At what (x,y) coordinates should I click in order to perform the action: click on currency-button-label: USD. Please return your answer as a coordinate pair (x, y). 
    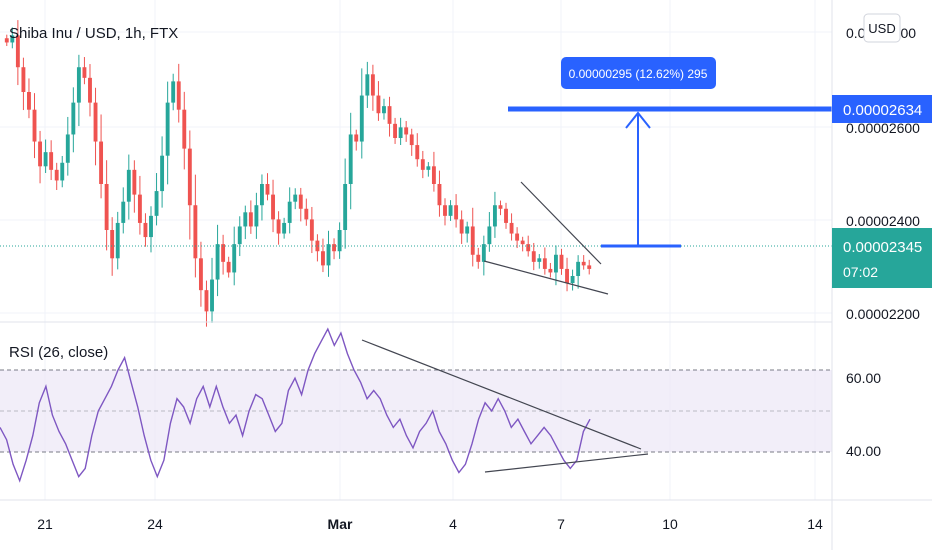
    Looking at the image, I should click on (881, 28).